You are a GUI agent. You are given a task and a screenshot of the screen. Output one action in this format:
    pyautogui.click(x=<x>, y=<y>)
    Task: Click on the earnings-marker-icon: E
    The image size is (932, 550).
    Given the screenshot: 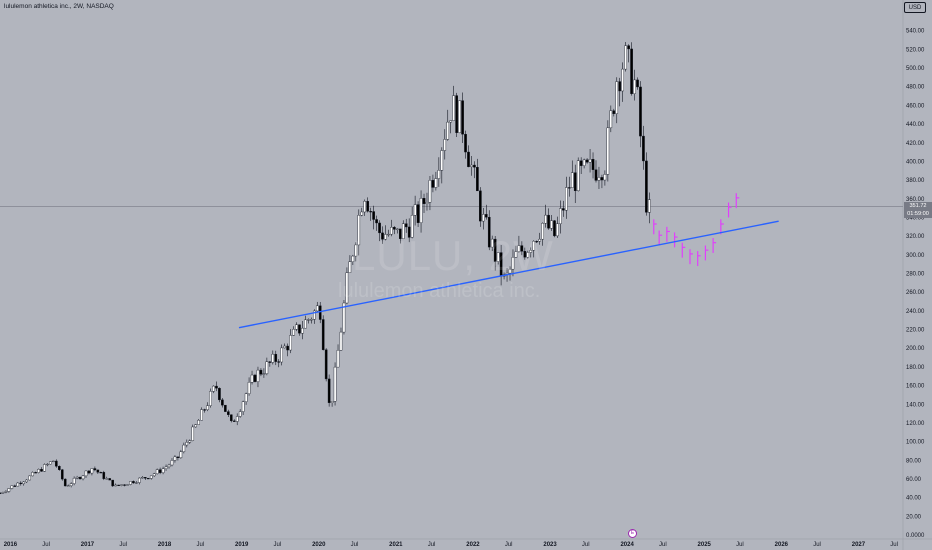 What is the action you would take?
    pyautogui.click(x=632, y=533)
    